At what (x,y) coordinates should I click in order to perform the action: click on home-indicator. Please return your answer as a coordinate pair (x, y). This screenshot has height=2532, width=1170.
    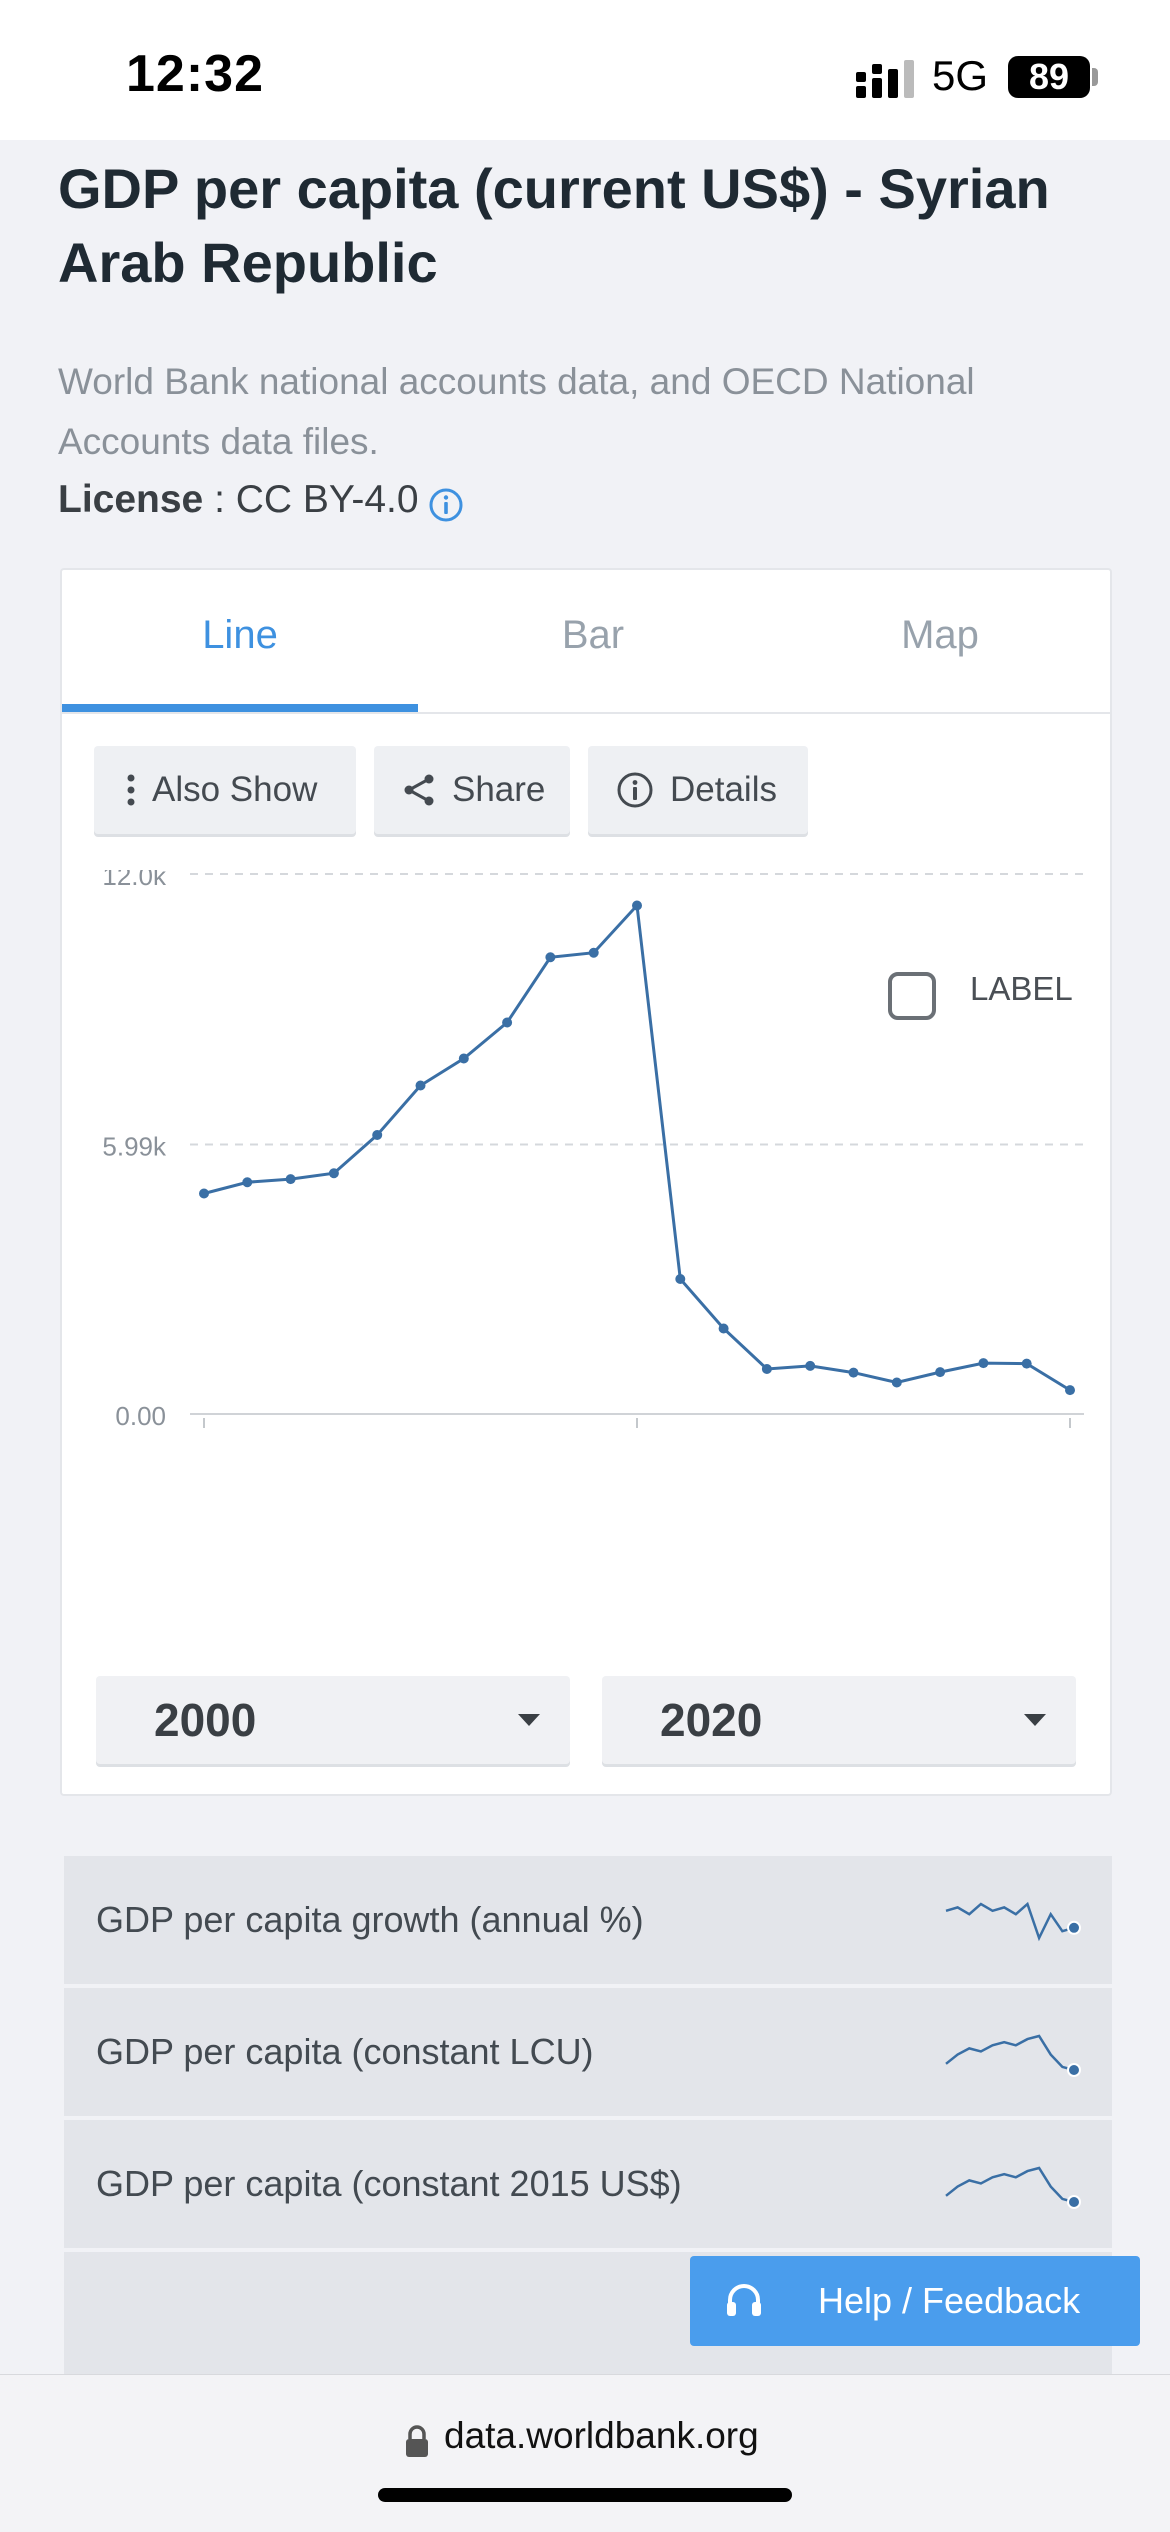
    Looking at the image, I should click on (585, 2495).